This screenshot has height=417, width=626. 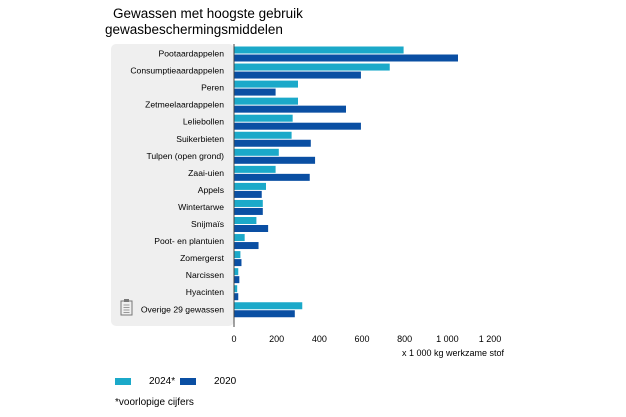 What do you see at coordinates (172, 185) in the screenshot?
I see `category-panel` at bounding box center [172, 185].